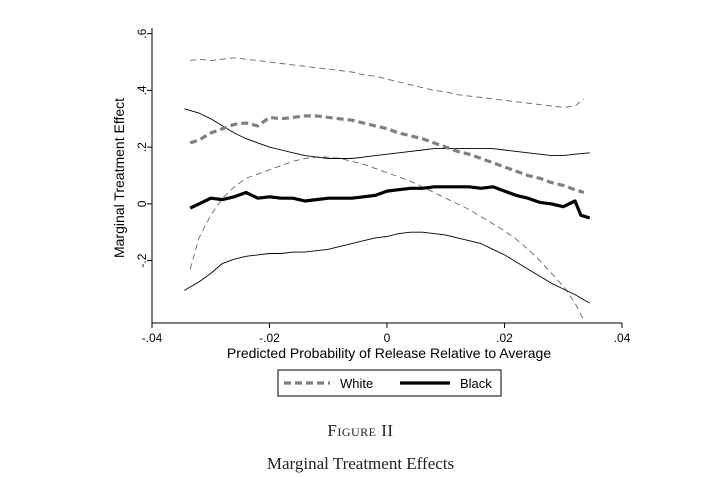 The height and width of the screenshot is (477, 721). I want to click on x-tick-label: 0, so click(387, 338).